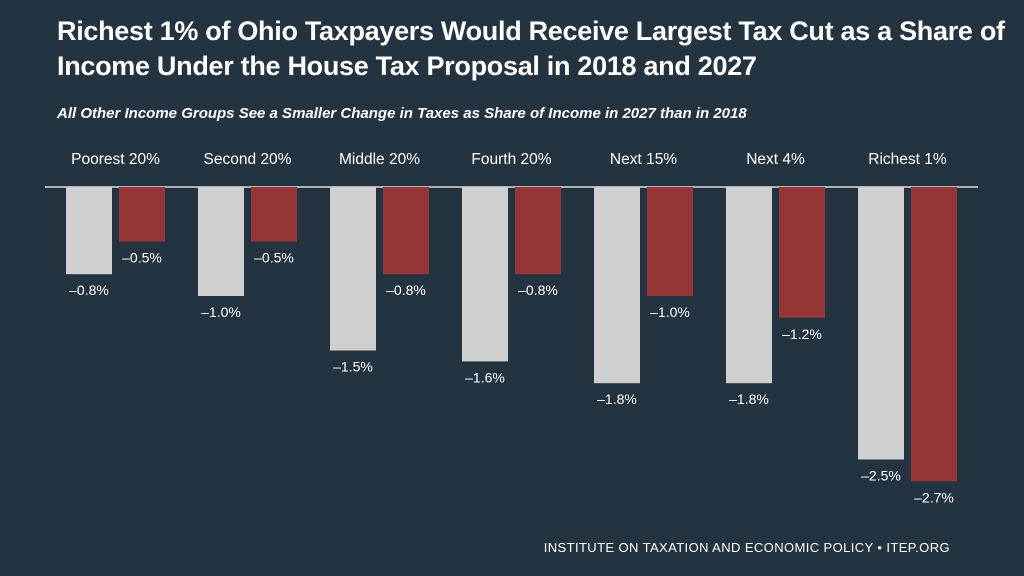  I want to click on data-label-2018-next-4pct: –1.8%, so click(749, 399).